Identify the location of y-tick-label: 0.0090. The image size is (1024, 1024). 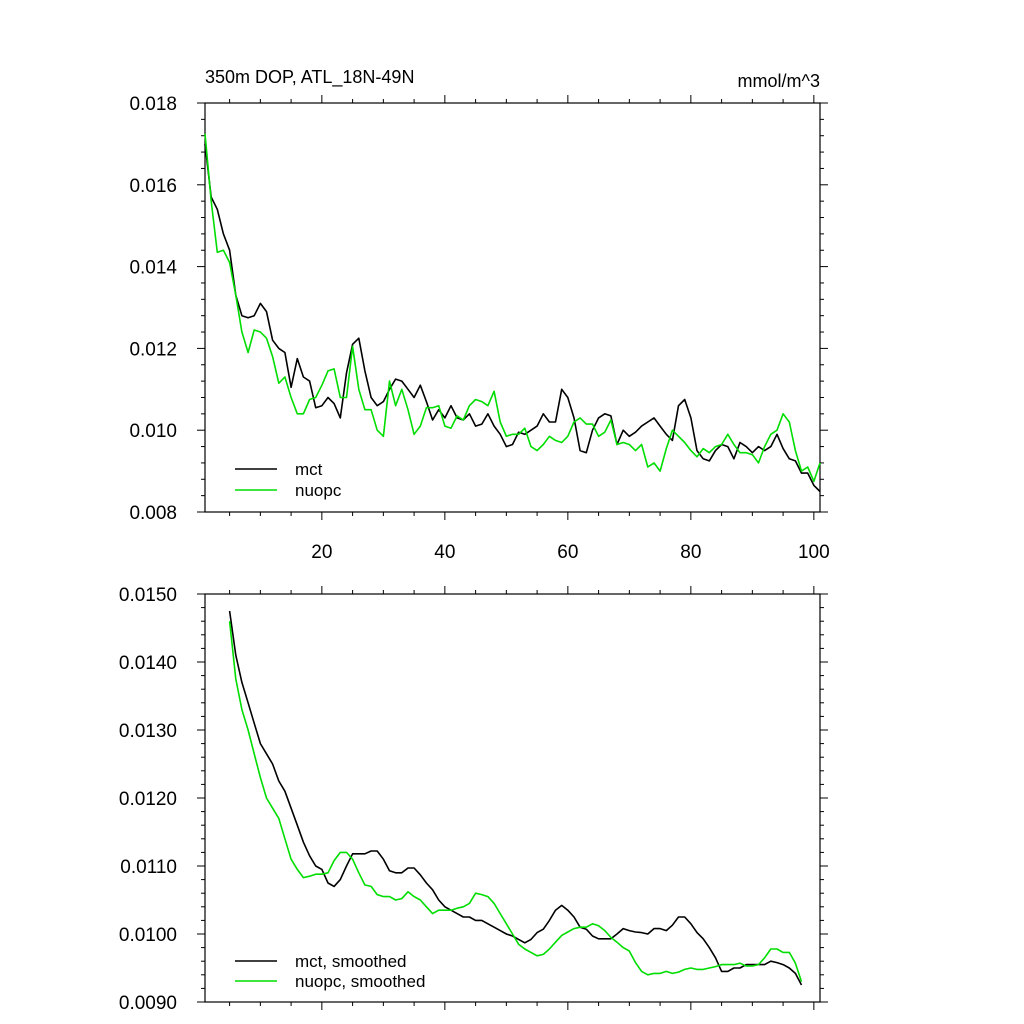
(148, 1003).